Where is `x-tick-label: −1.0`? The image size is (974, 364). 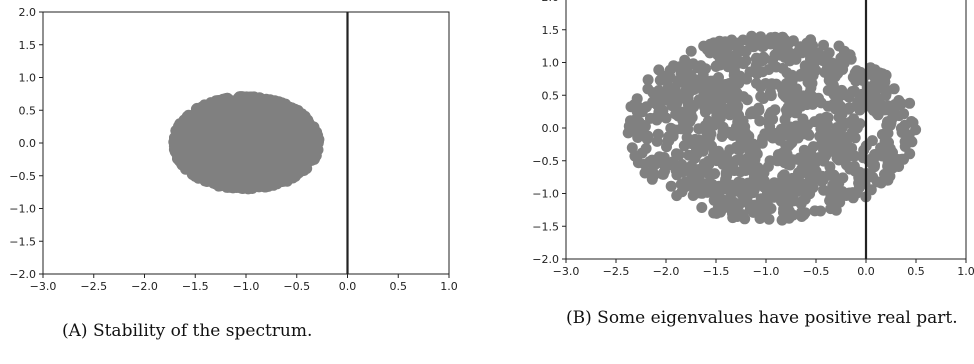 x-tick-label: −1.0 is located at coordinates (246, 286).